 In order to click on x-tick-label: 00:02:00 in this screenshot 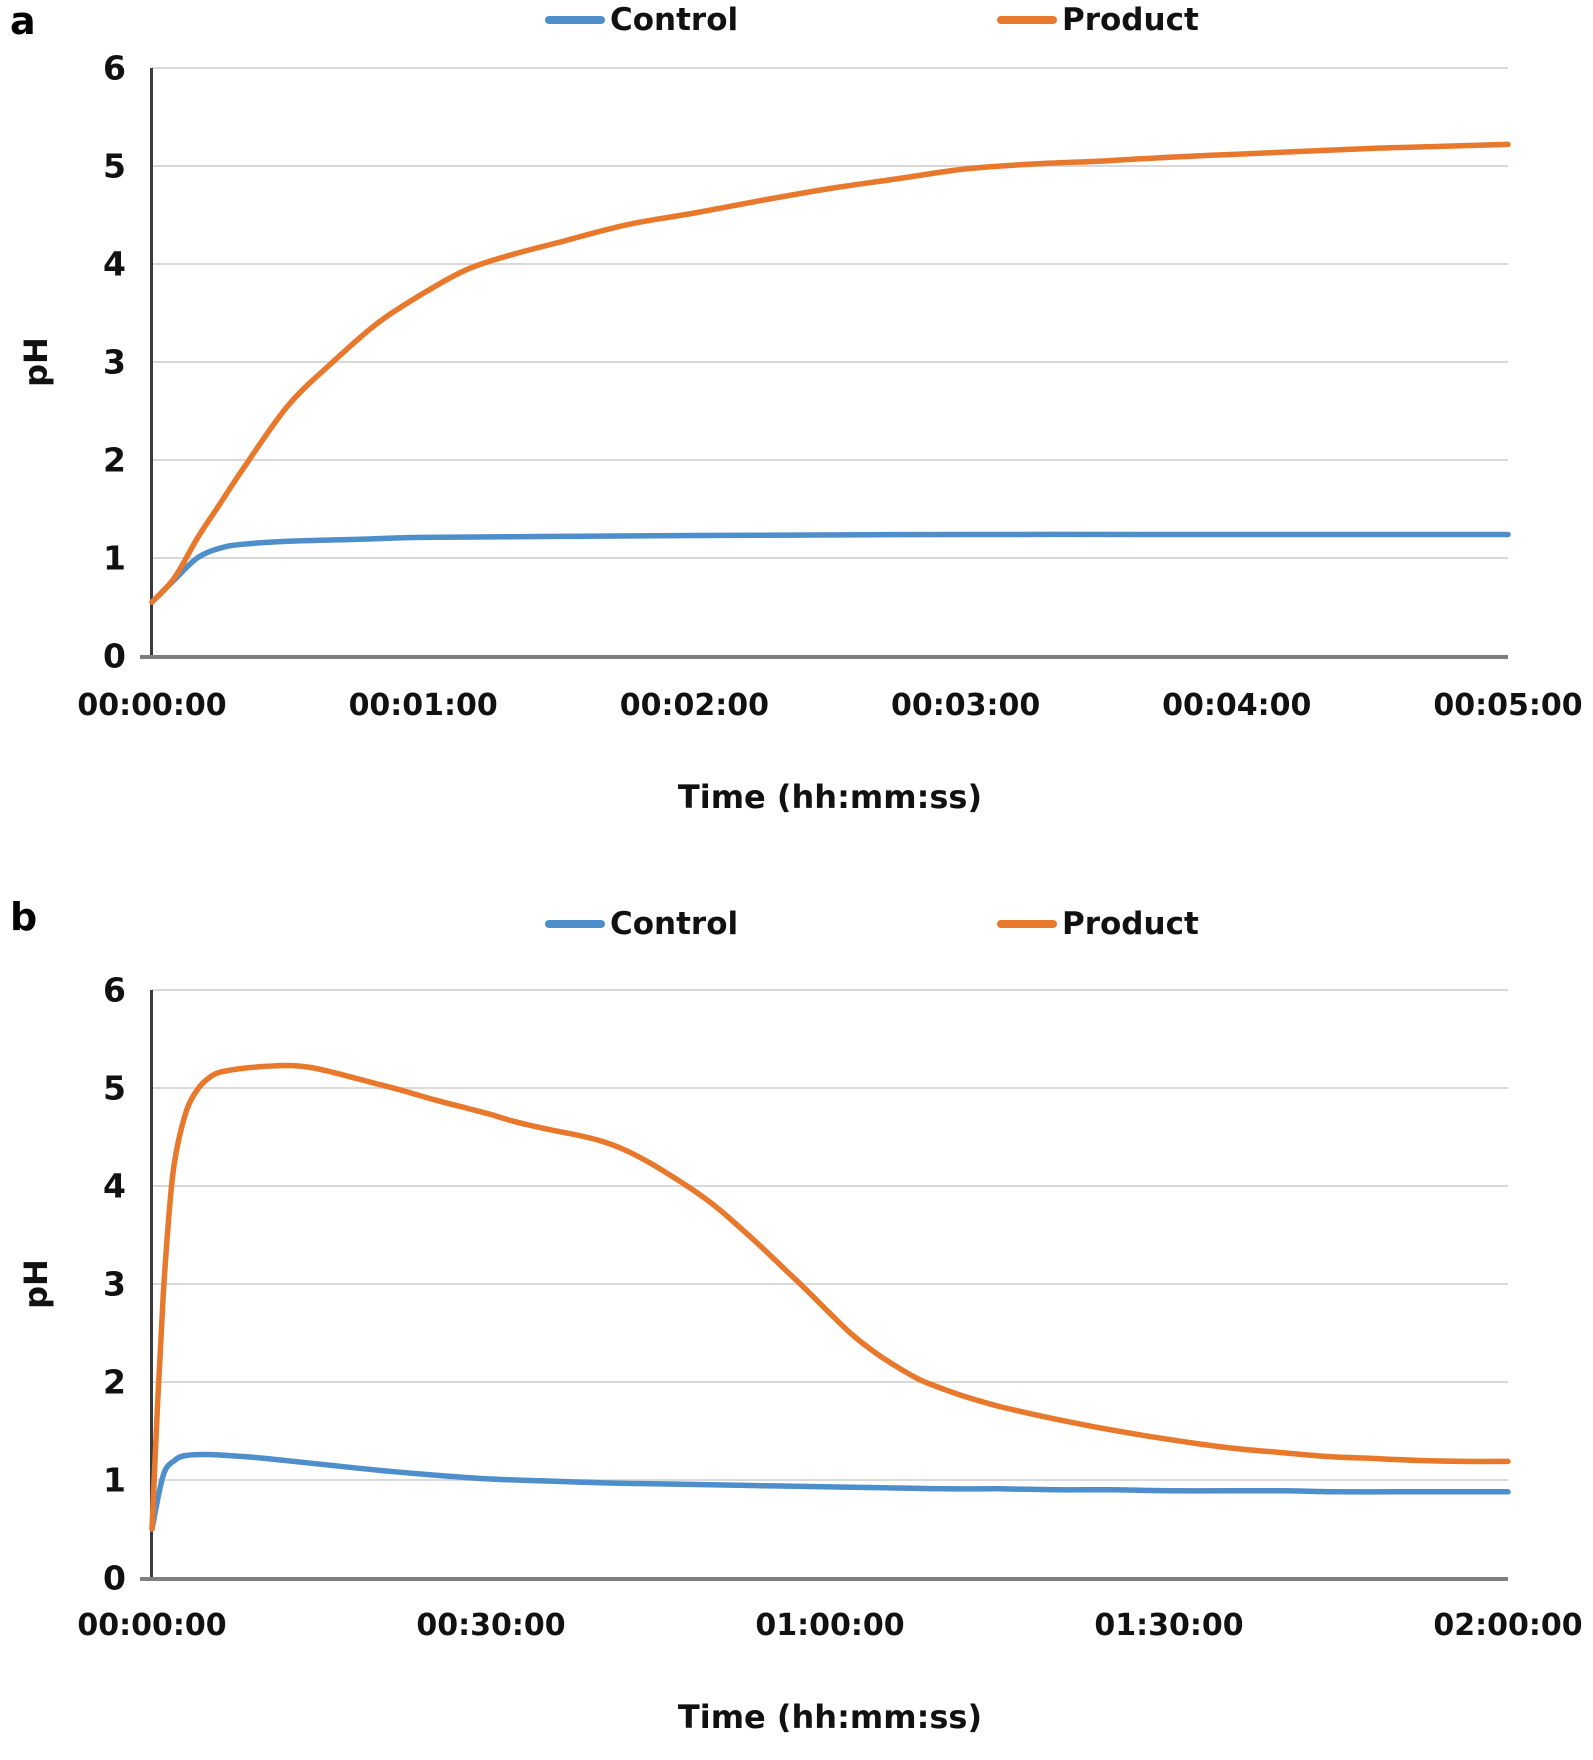, I will do `click(694, 705)`.